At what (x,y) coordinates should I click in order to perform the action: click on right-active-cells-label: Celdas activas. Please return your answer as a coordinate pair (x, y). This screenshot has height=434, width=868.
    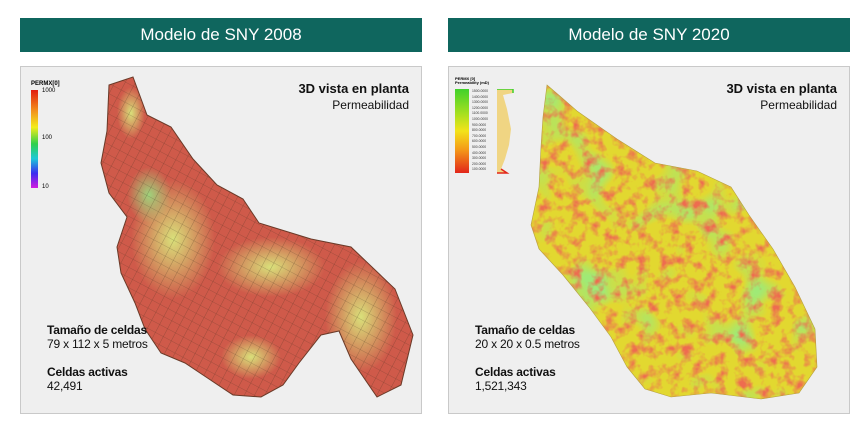
    Looking at the image, I should click on (515, 372).